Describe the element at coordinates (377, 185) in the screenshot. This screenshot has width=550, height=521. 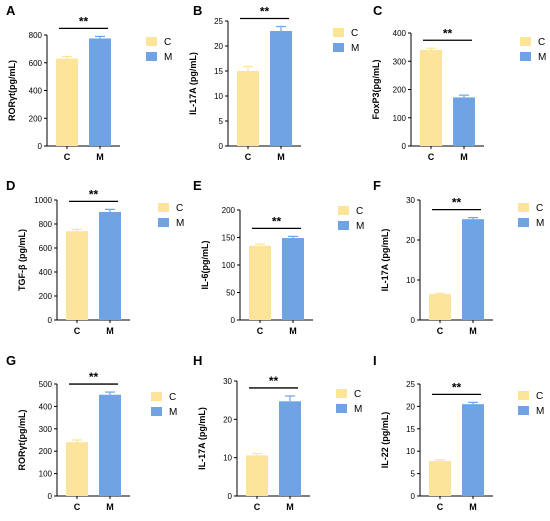
I see `panel-letter: F` at that location.